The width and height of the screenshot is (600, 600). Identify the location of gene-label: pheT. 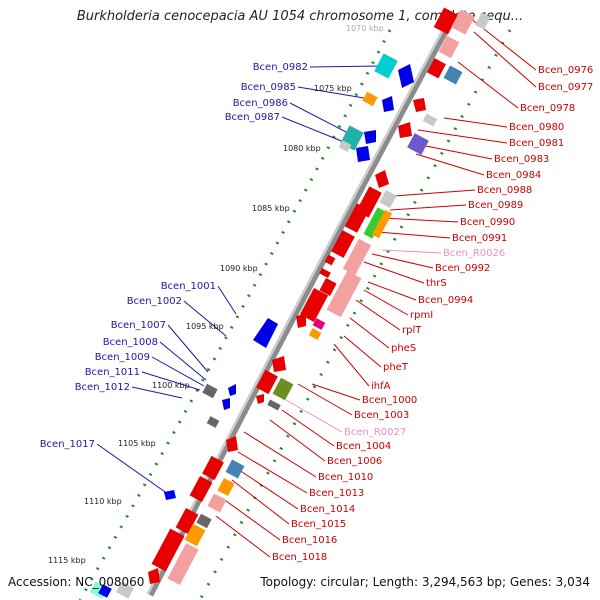
(396, 367).